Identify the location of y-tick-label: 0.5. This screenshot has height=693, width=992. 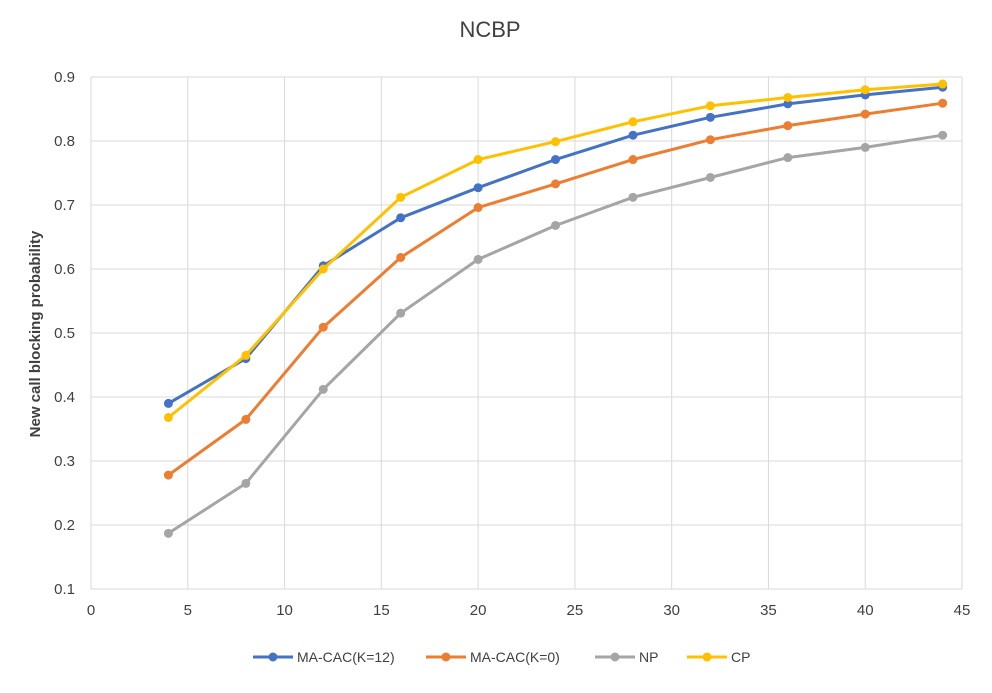
(64, 333).